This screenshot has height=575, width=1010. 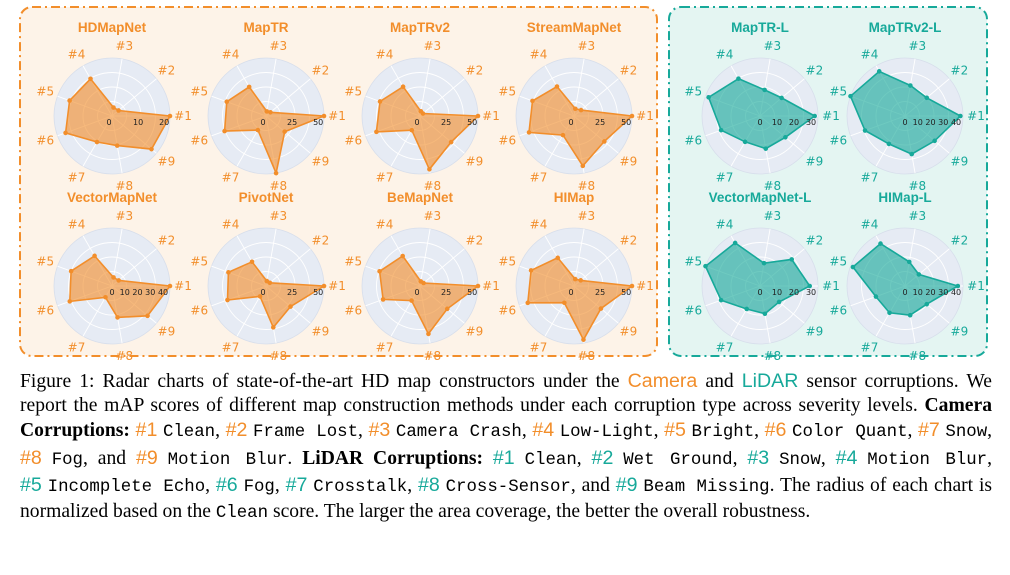 I want to click on caption-text: and, so click(x=719, y=381).